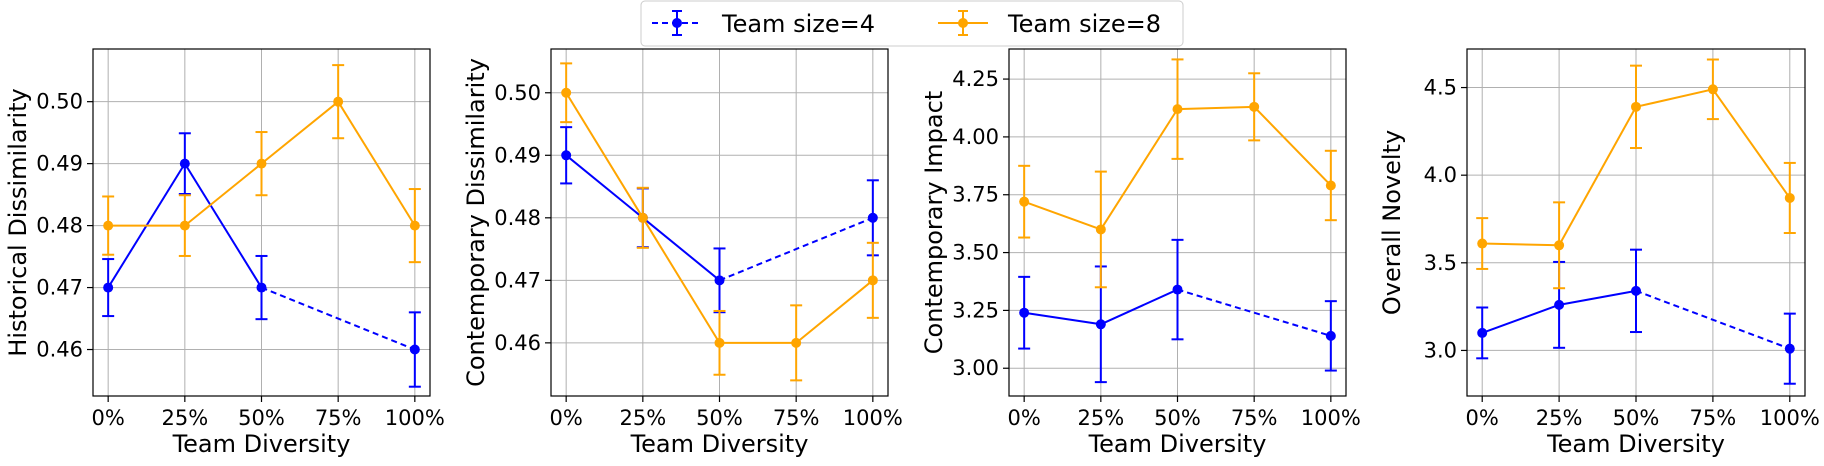  Describe the element at coordinates (975, 137) in the screenshot. I see `y-tick-label: 4.00` at that location.